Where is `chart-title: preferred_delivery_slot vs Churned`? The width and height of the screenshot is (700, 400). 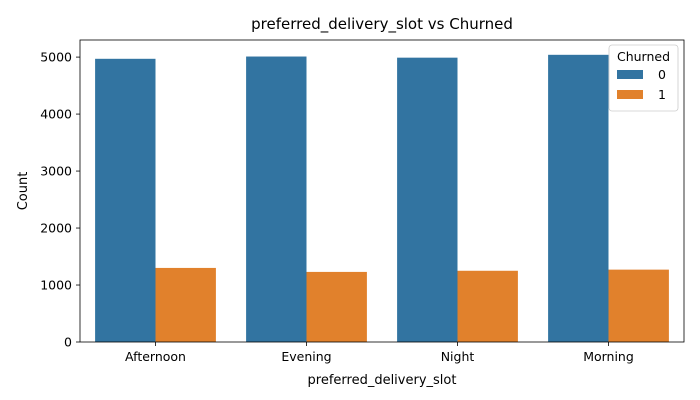
chart-title: preferred_delivery_slot vs Churned is located at coordinates (382, 24).